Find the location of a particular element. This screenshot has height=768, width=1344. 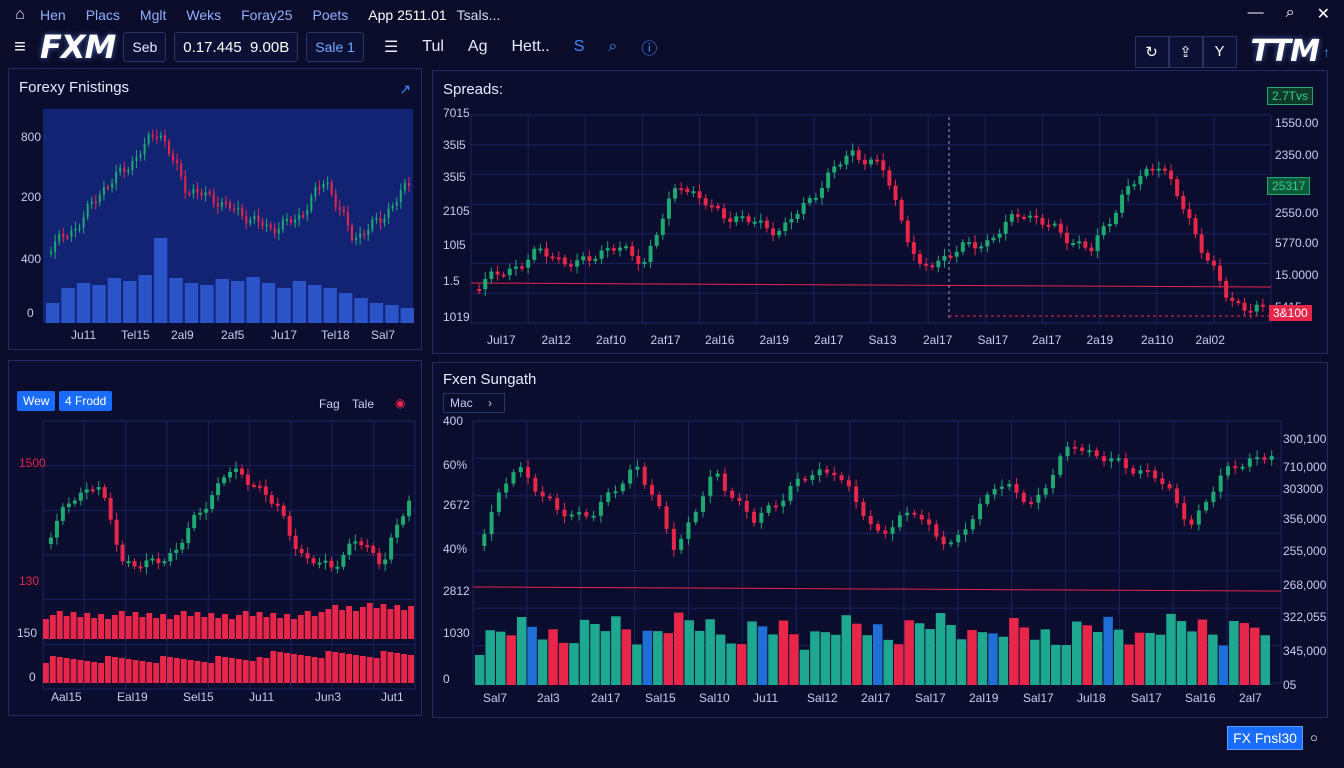

y-tick: 150 is located at coordinates (27, 633).